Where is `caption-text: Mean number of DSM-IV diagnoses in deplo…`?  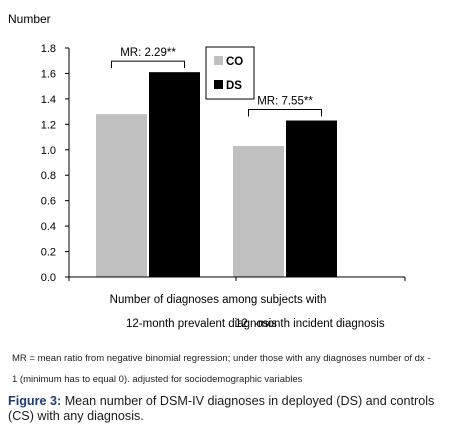 caption-text: Mean number of DSM-IV diagnoses in deplo… is located at coordinates (221, 408).